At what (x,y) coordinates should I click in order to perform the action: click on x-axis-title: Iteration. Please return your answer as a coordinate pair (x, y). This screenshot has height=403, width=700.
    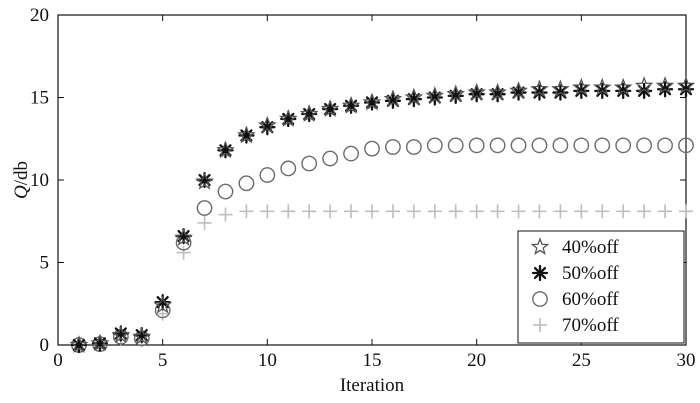
    Looking at the image, I should click on (372, 385).